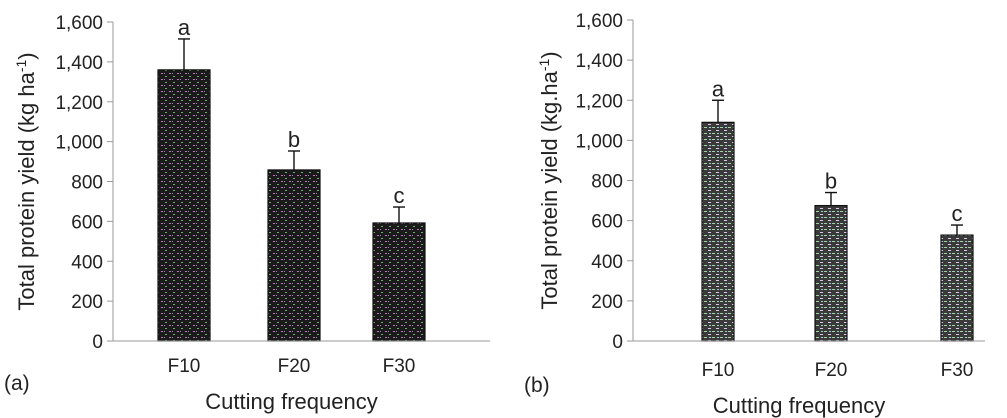 The image size is (1007, 418). I want to click on y-axis-label: Total protein yield (kg ha-1), so click(26, 181).